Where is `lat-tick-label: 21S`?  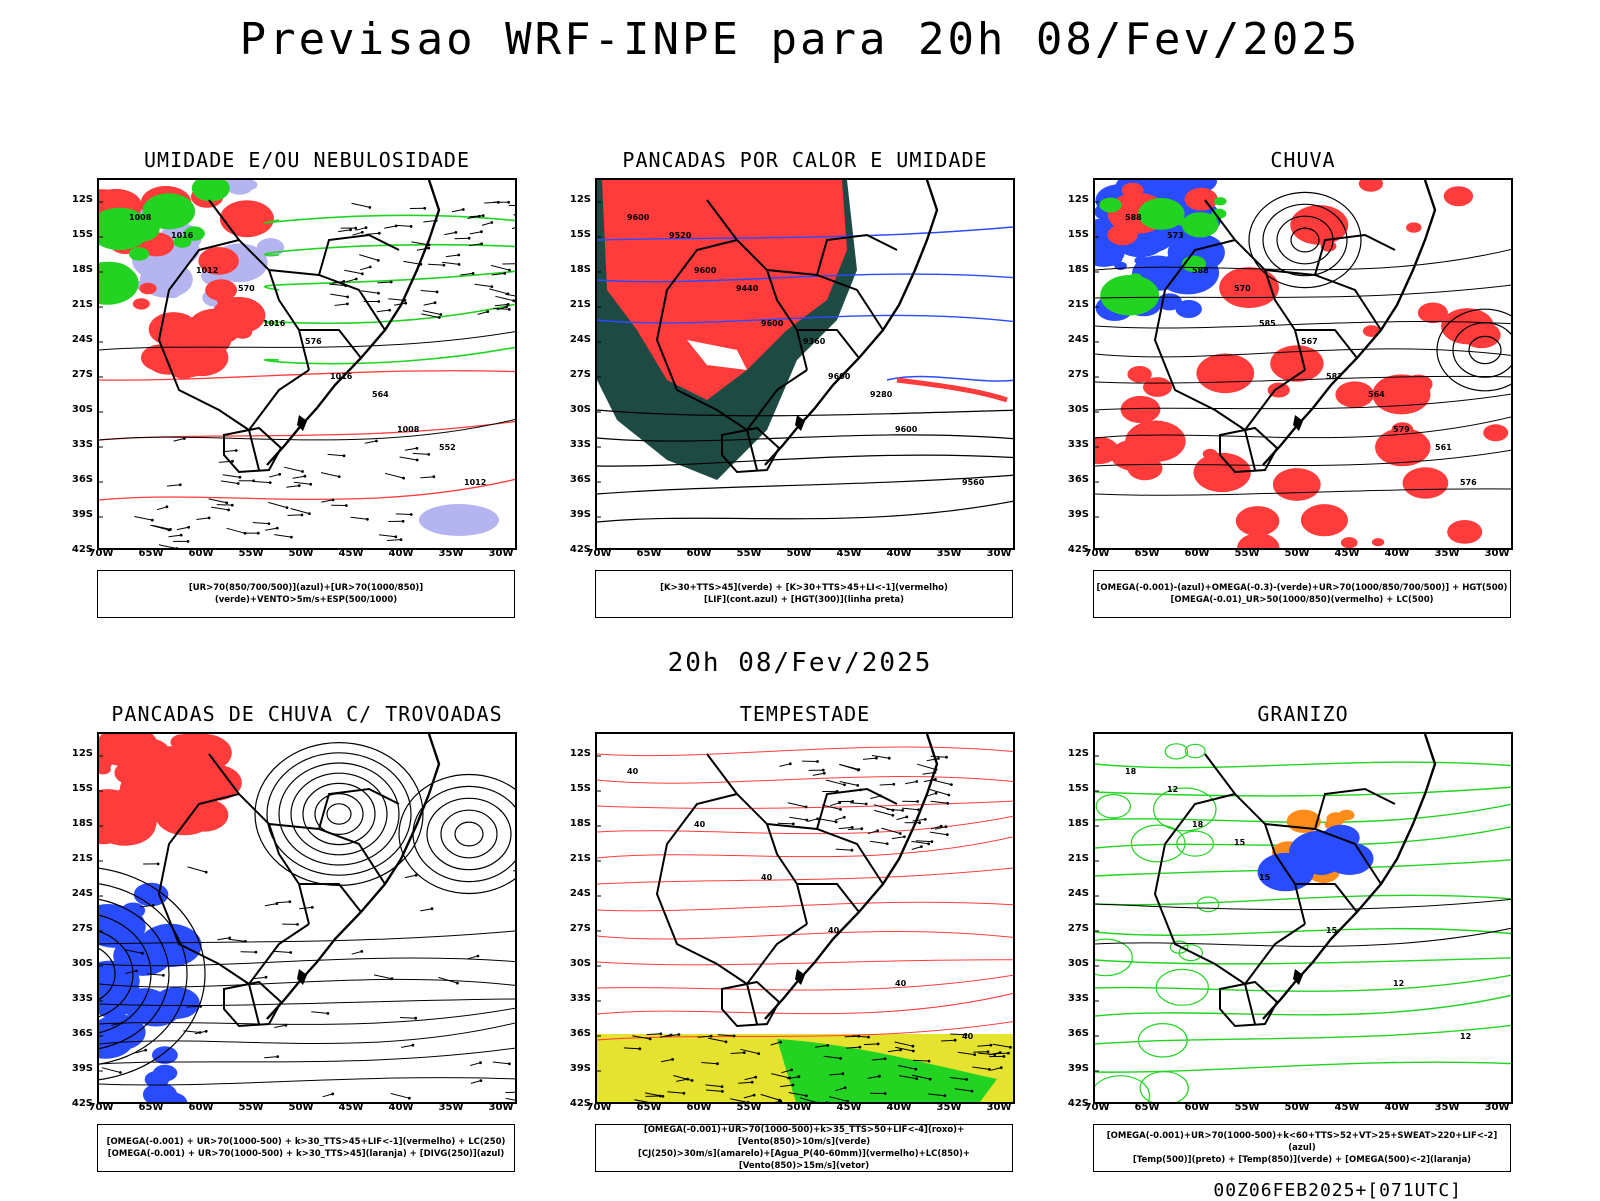 lat-tick-label: 21S is located at coordinates (82, 858).